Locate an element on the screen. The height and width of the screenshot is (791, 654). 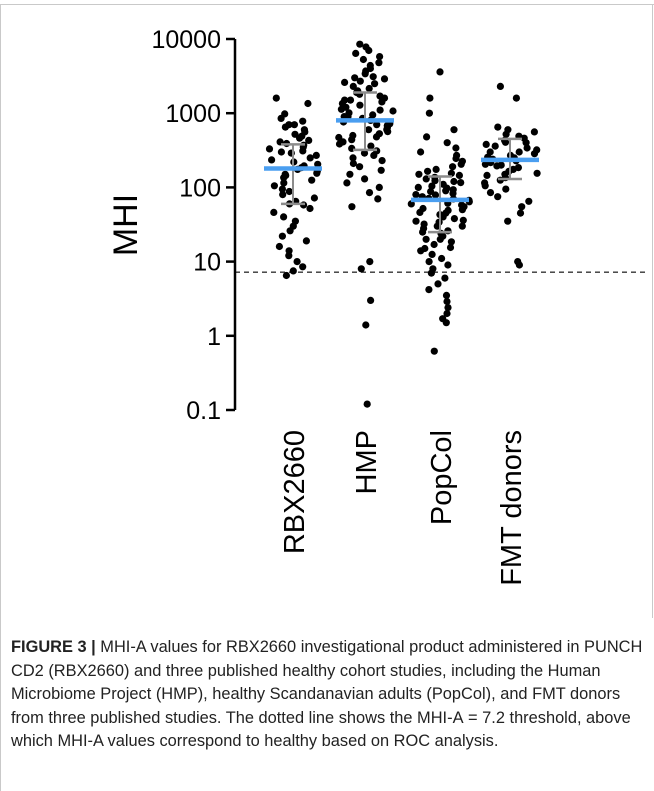
y-tick-label: 1 is located at coordinates (214, 337).